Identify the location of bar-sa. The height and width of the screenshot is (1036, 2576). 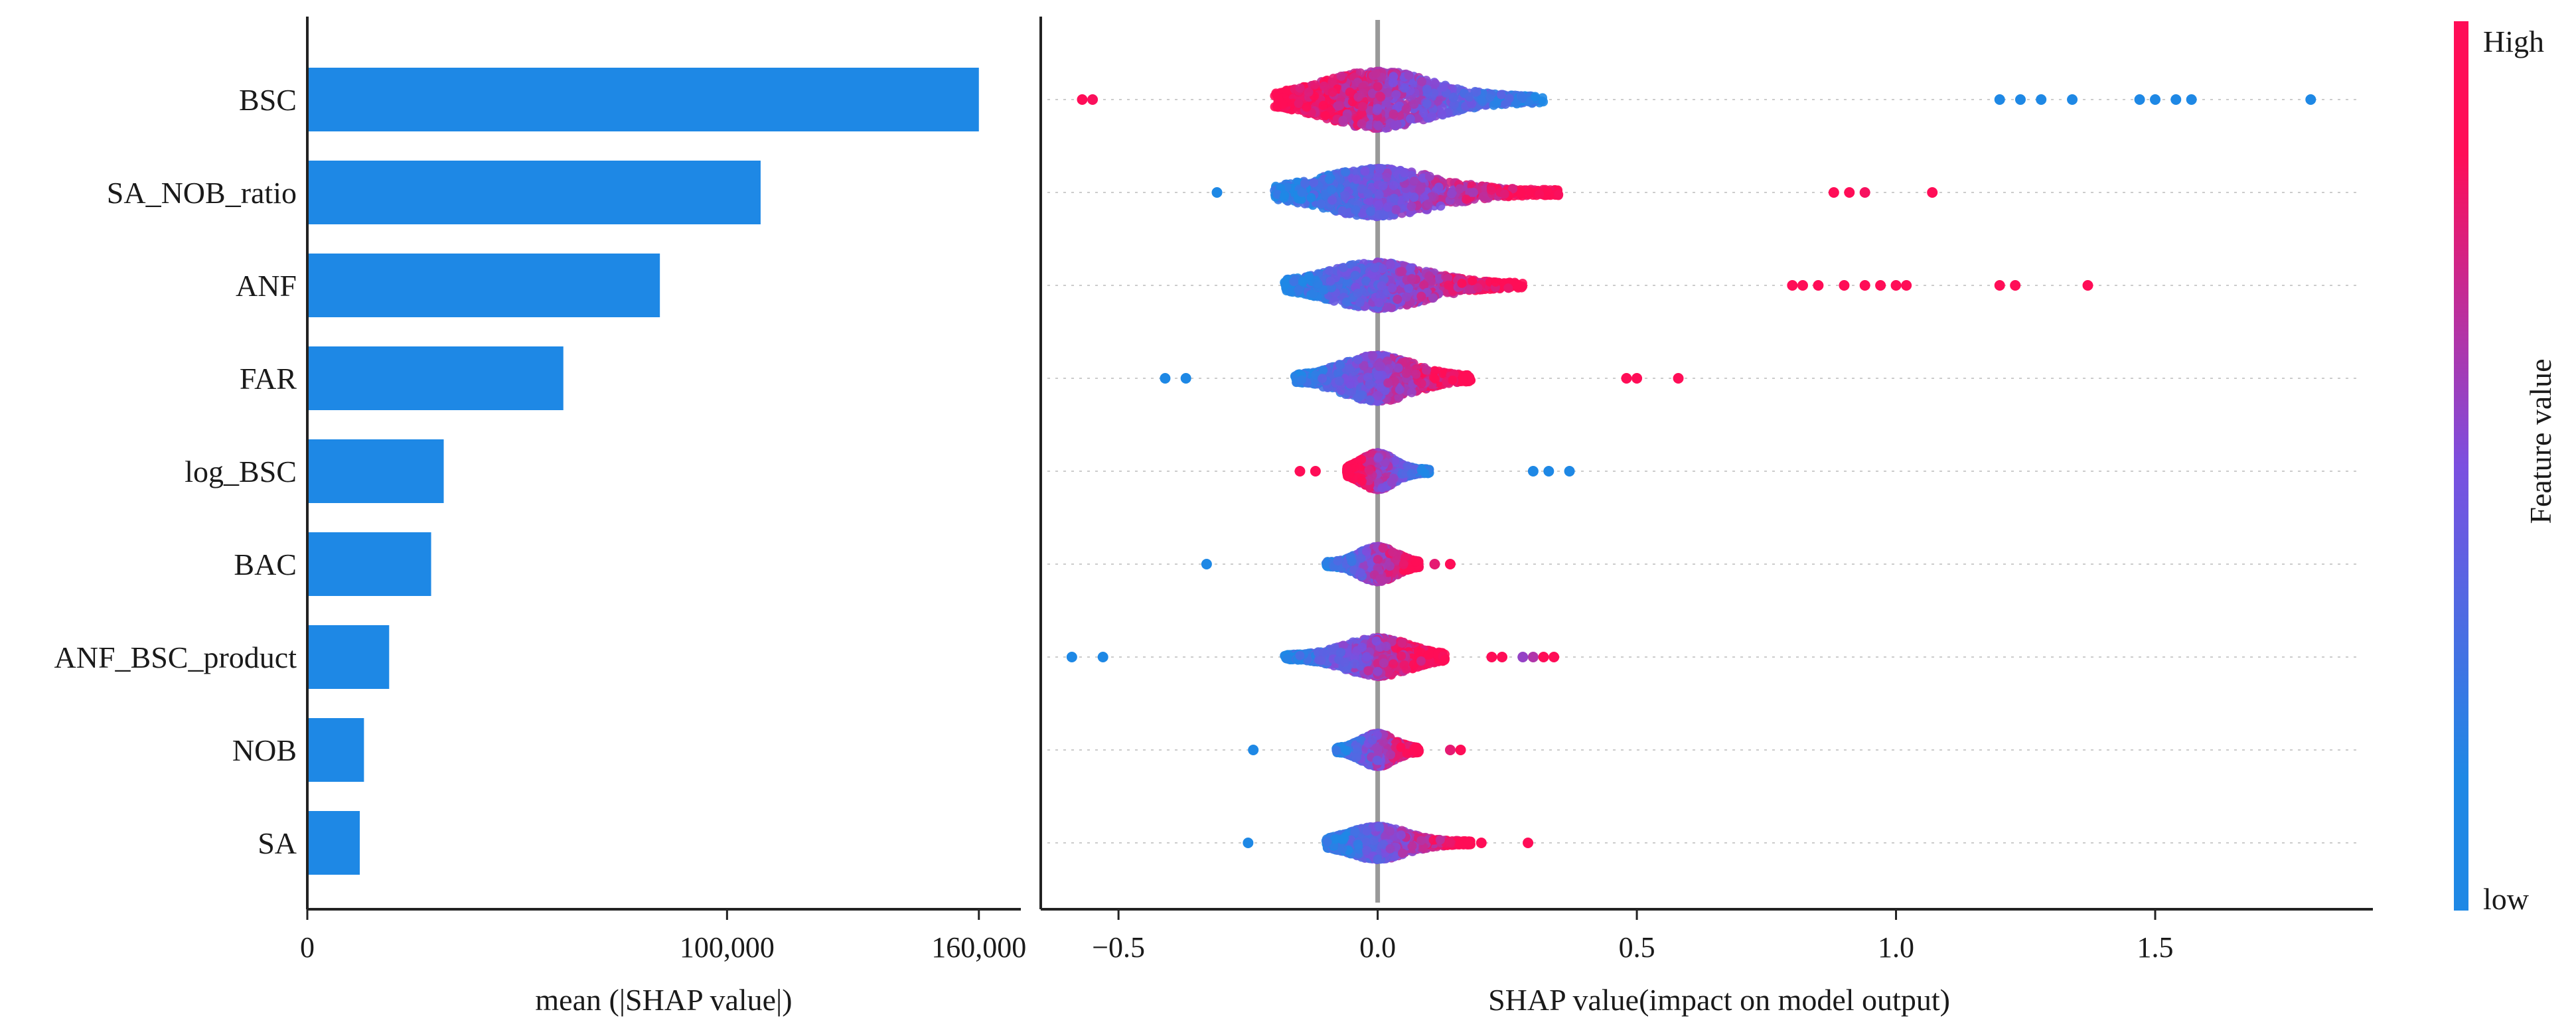
(333, 843).